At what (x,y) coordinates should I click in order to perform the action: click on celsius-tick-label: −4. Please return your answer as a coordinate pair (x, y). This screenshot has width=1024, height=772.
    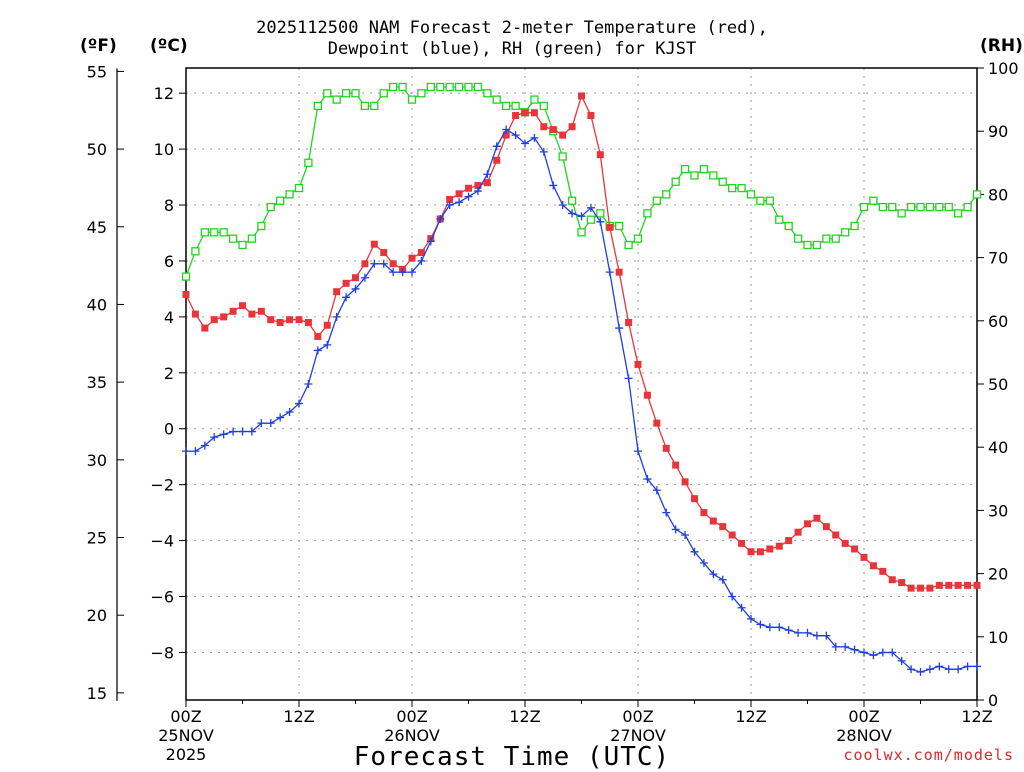
    Looking at the image, I should click on (162, 541).